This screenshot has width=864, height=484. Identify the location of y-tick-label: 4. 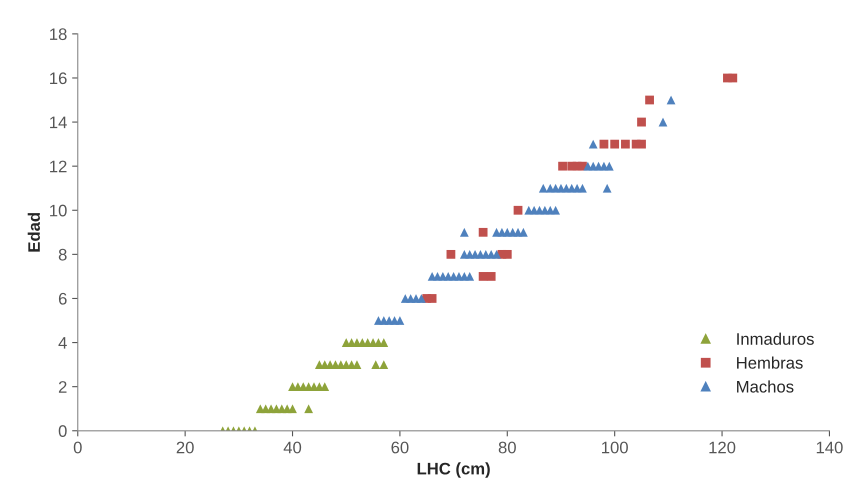
(62, 343).